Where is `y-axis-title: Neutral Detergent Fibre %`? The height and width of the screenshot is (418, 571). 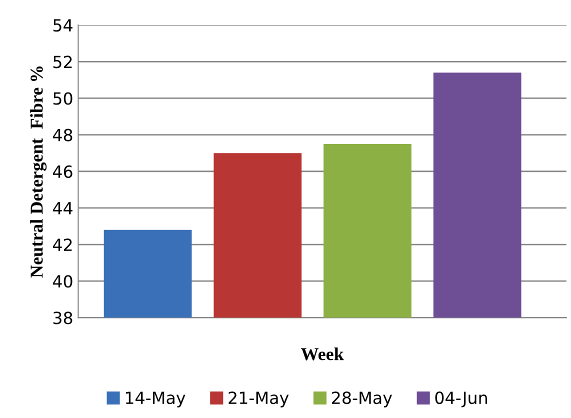
y-axis-title: Neutral Detergent Fibre % is located at coordinates (38, 172).